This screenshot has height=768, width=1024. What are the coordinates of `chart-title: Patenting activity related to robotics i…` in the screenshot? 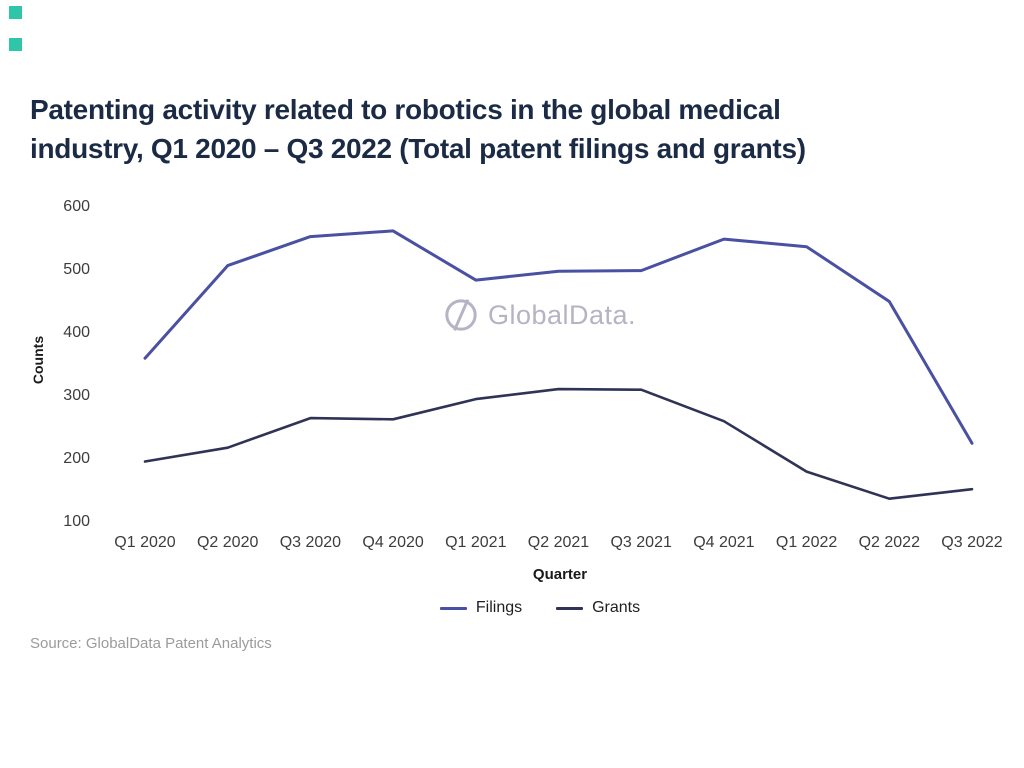 It's located at (512, 129).